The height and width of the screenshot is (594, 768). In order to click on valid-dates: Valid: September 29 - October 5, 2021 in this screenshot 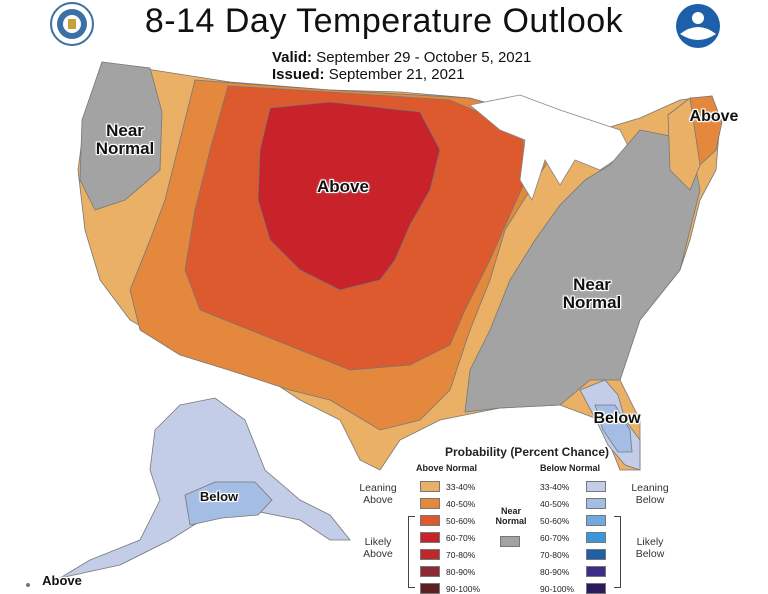, I will do `click(402, 57)`.